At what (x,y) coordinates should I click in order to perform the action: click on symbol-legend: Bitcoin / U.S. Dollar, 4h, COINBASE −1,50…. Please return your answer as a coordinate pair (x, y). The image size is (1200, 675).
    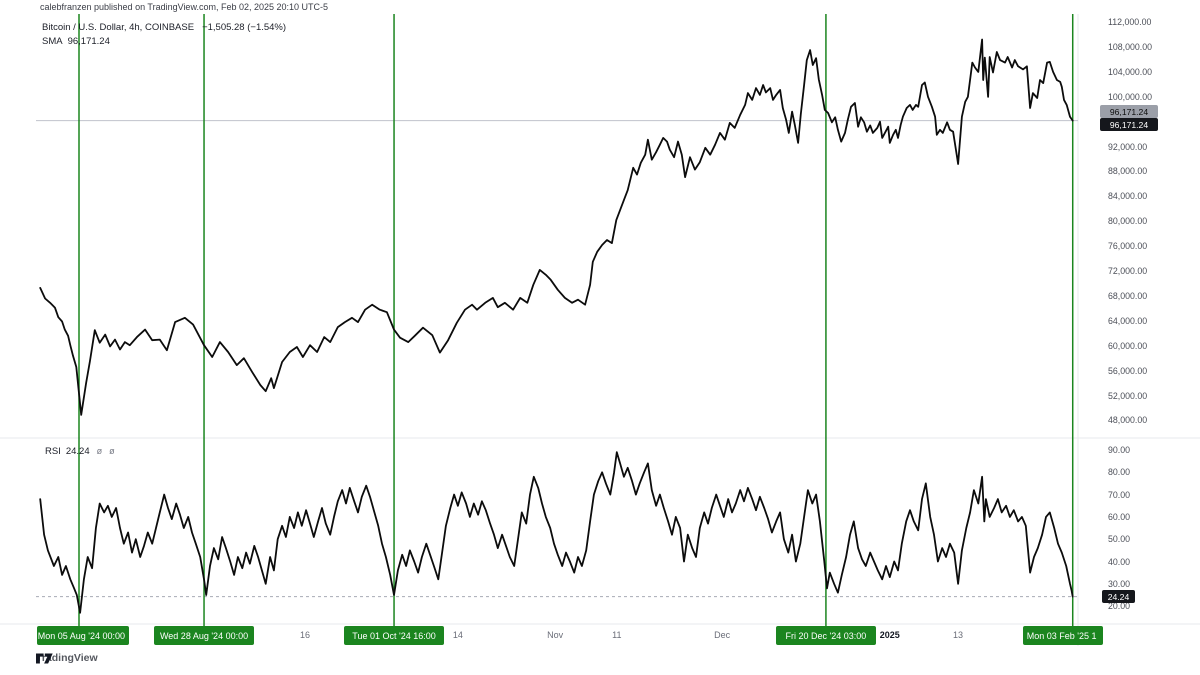
    Looking at the image, I should click on (164, 27).